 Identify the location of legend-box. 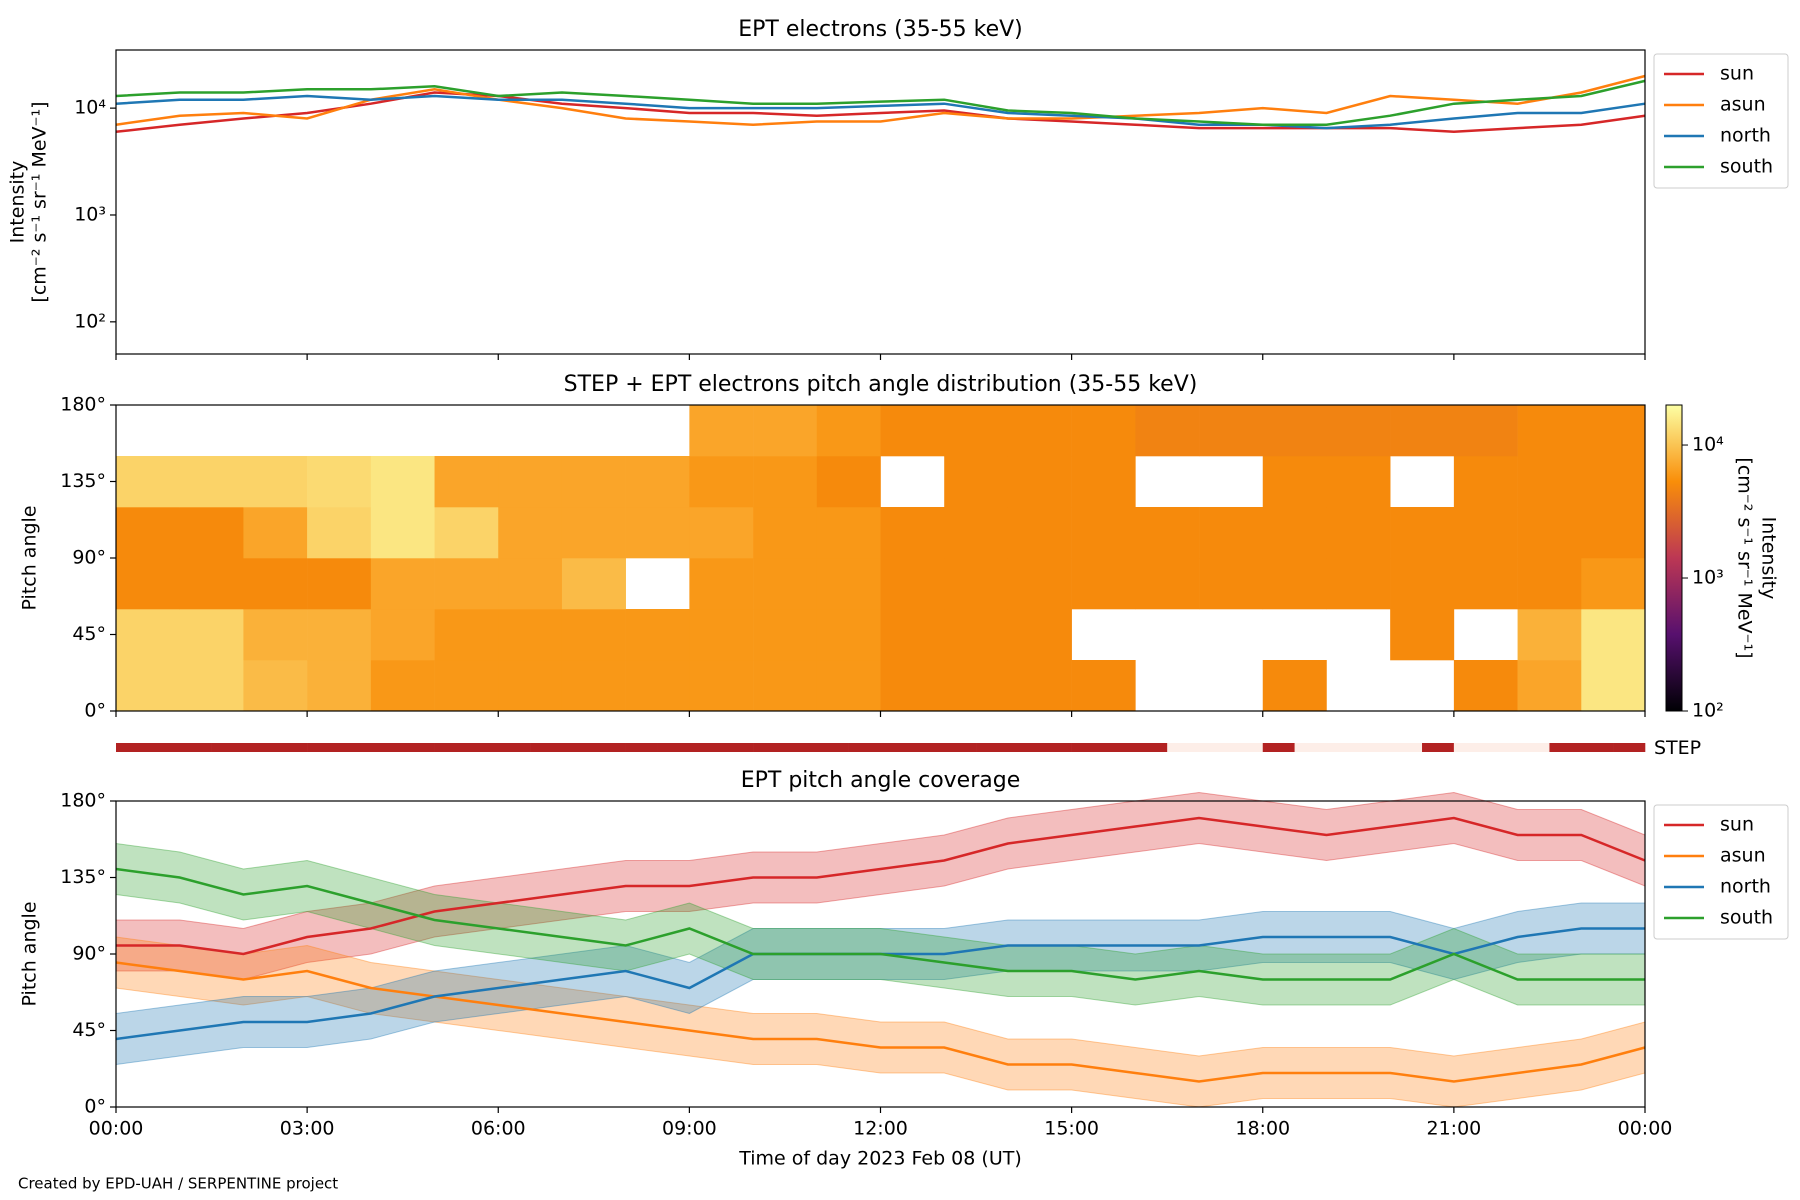
(1721, 872).